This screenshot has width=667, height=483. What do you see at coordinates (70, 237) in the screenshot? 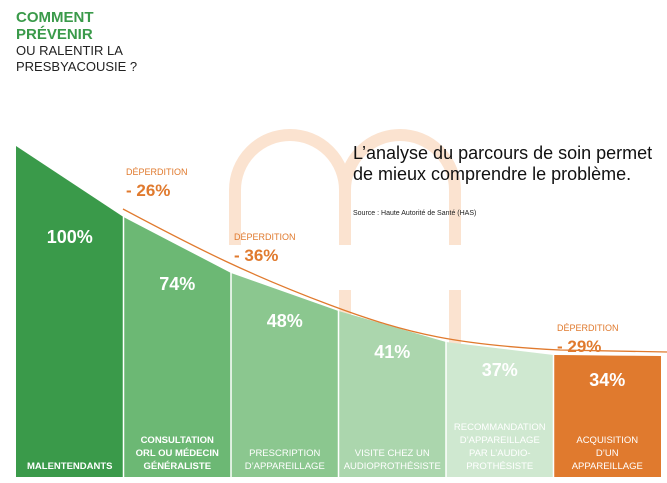
I see `value-label-0: 100%` at bounding box center [70, 237].